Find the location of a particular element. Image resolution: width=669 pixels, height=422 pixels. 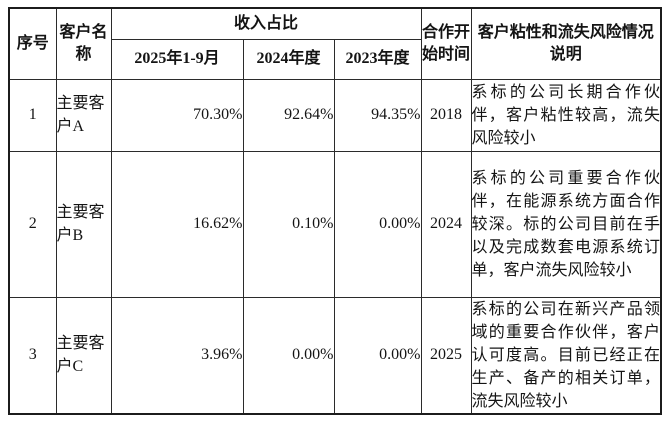

cell-customer-name: 主要客户A is located at coordinates (83, 115).